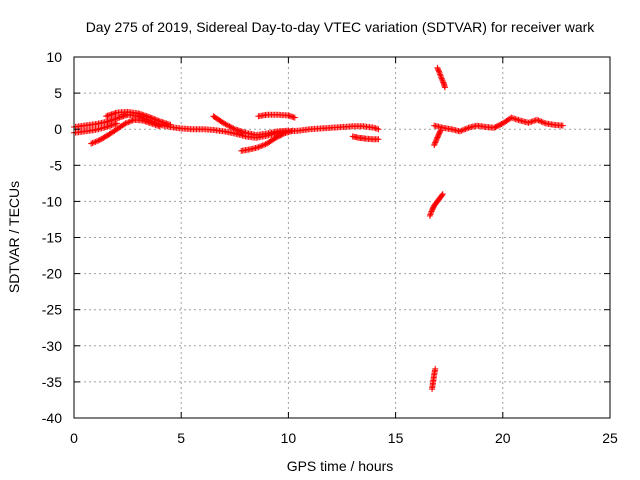 This screenshot has width=640, height=480. I want to click on y-tick-label: 0, so click(58, 129).